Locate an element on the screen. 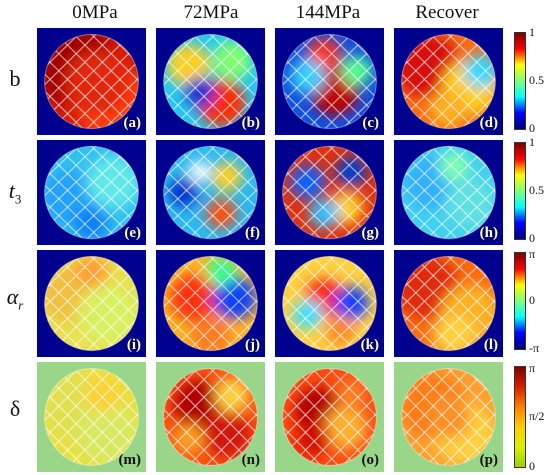 This screenshot has height=475, width=550. panel-label-a: (a) is located at coordinates (132, 123).